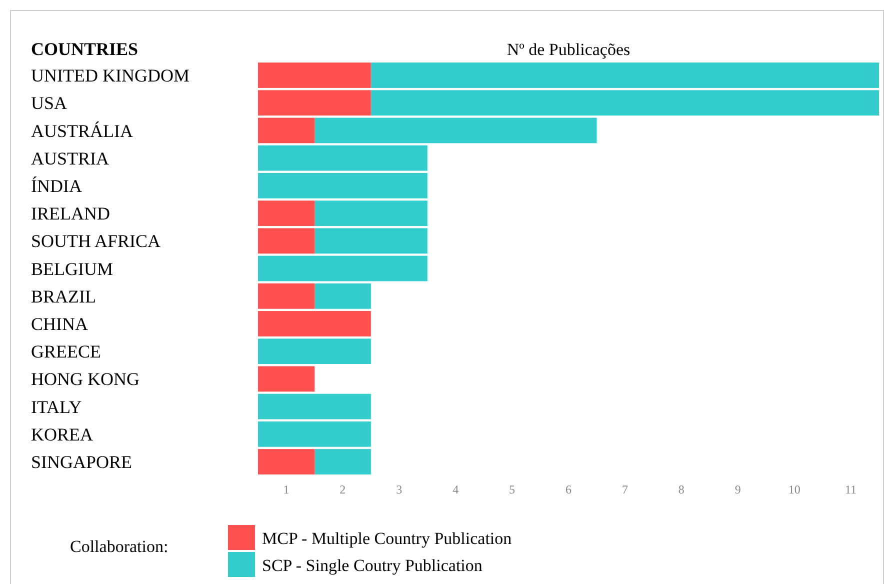  I want to click on x-tick-label: 7, so click(625, 489).